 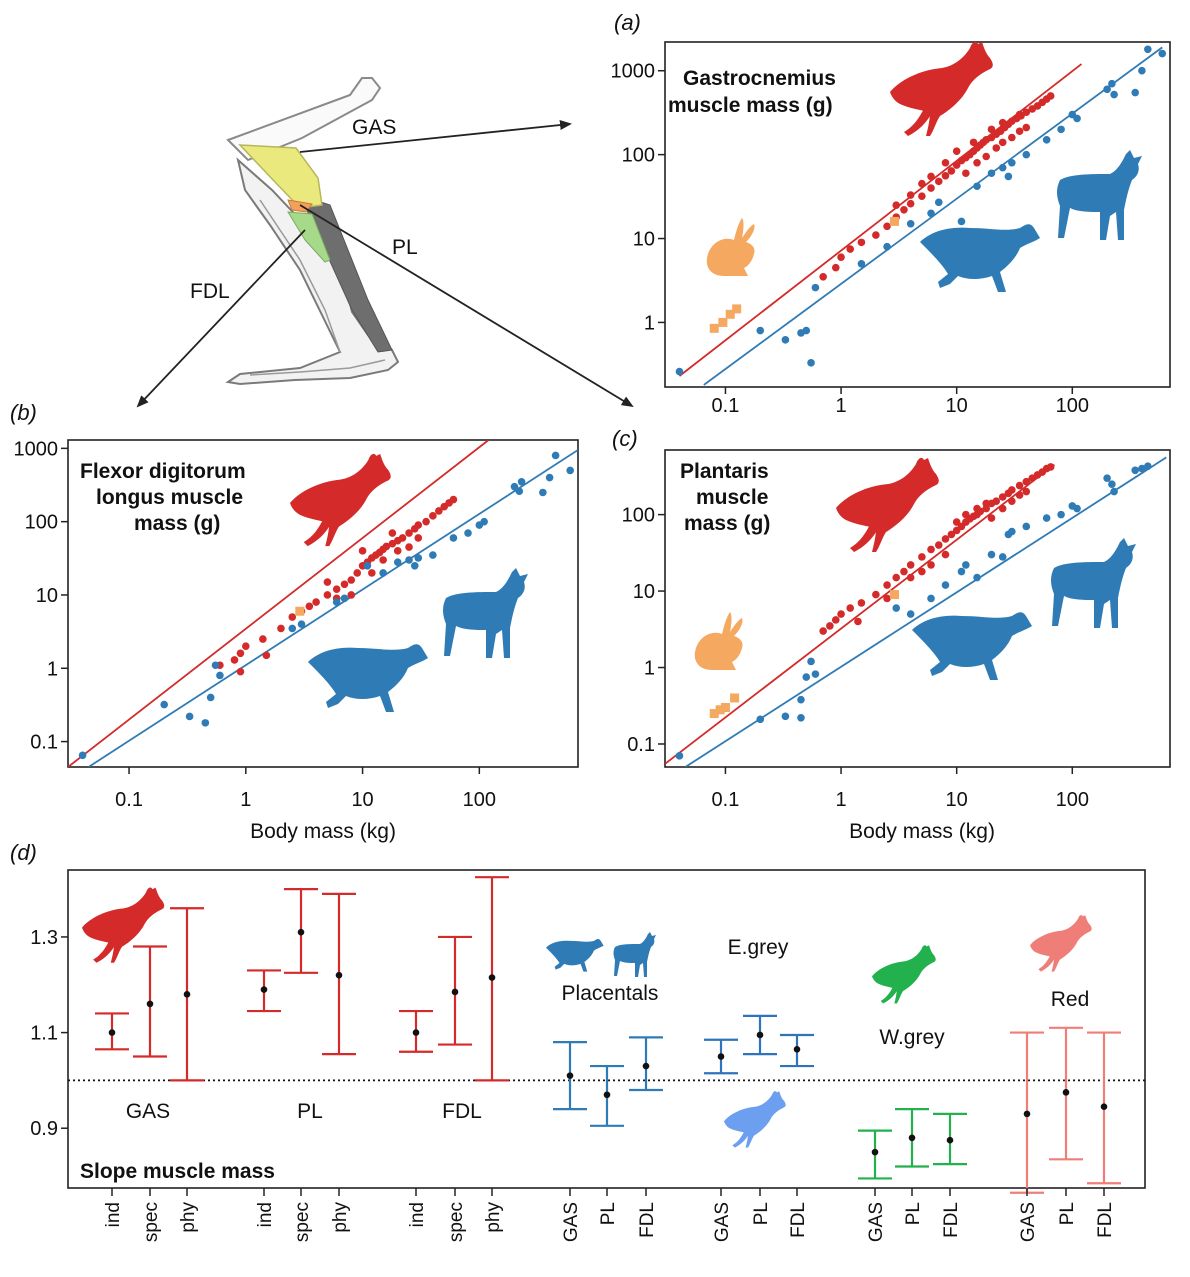 What do you see at coordinates (417, 1214) in the screenshot?
I see `panel-d-xtick-label: ind` at bounding box center [417, 1214].